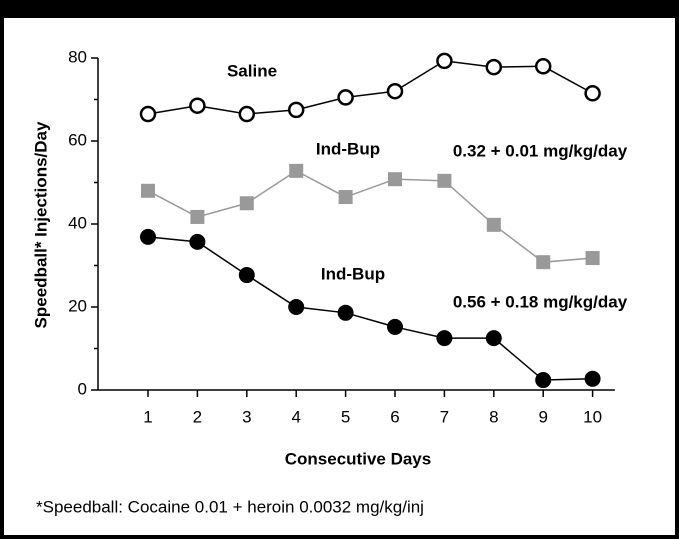 This screenshot has width=679, height=539. Describe the element at coordinates (339, 9) in the screenshot. I see `top-bar` at that location.